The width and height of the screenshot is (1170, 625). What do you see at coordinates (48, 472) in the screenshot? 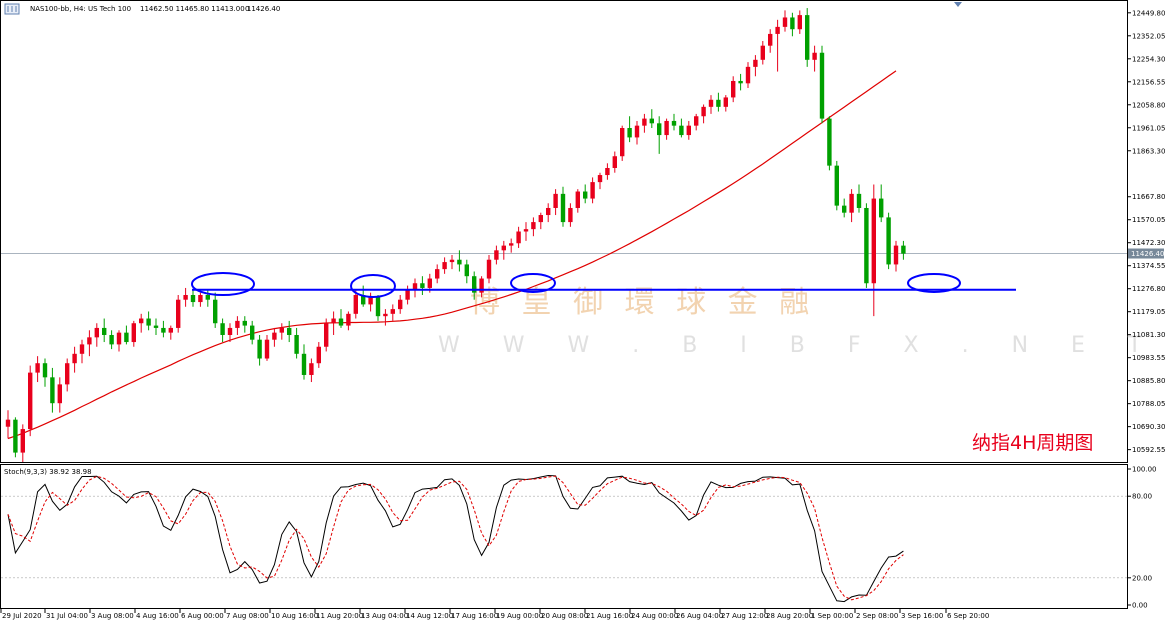
I see `stoch-header: Stoch(9,3,3) 38.92 38.98` at bounding box center [48, 472].